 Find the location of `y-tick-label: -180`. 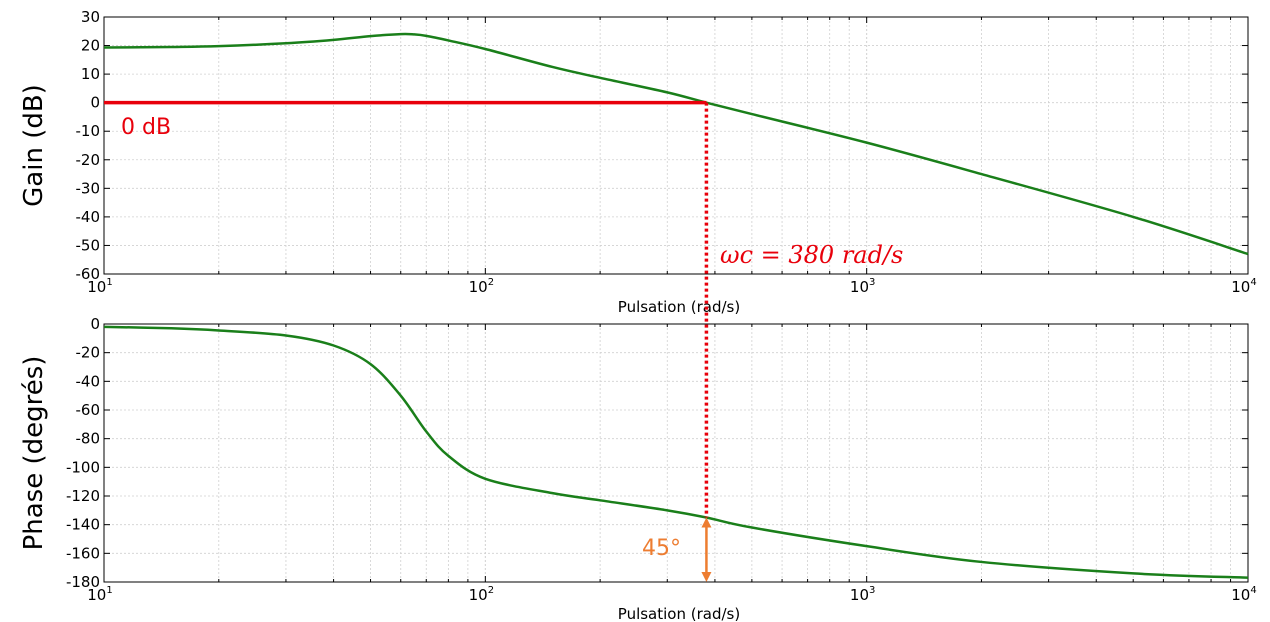

y-tick-label: -180 is located at coordinates (83, 582).